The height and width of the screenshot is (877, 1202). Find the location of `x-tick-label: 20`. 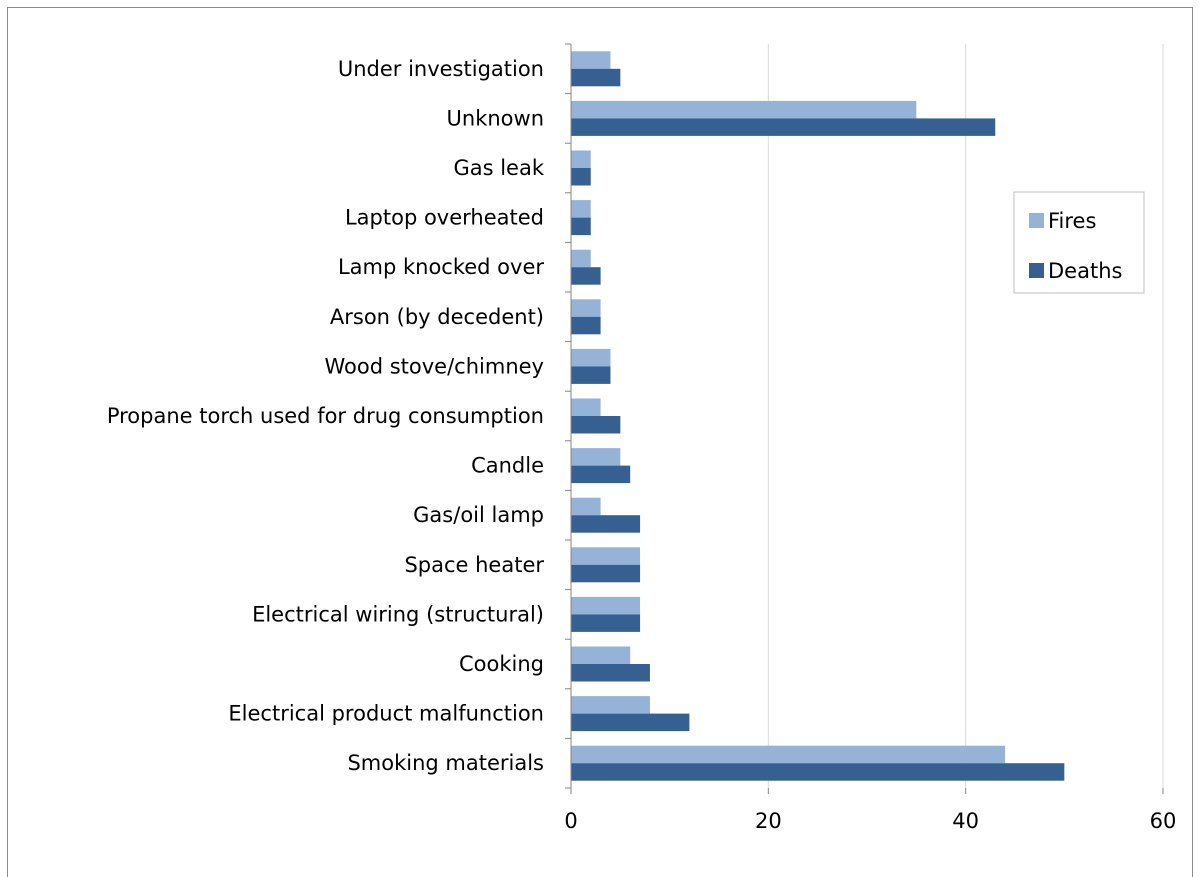

x-tick-label: 20 is located at coordinates (768, 821).